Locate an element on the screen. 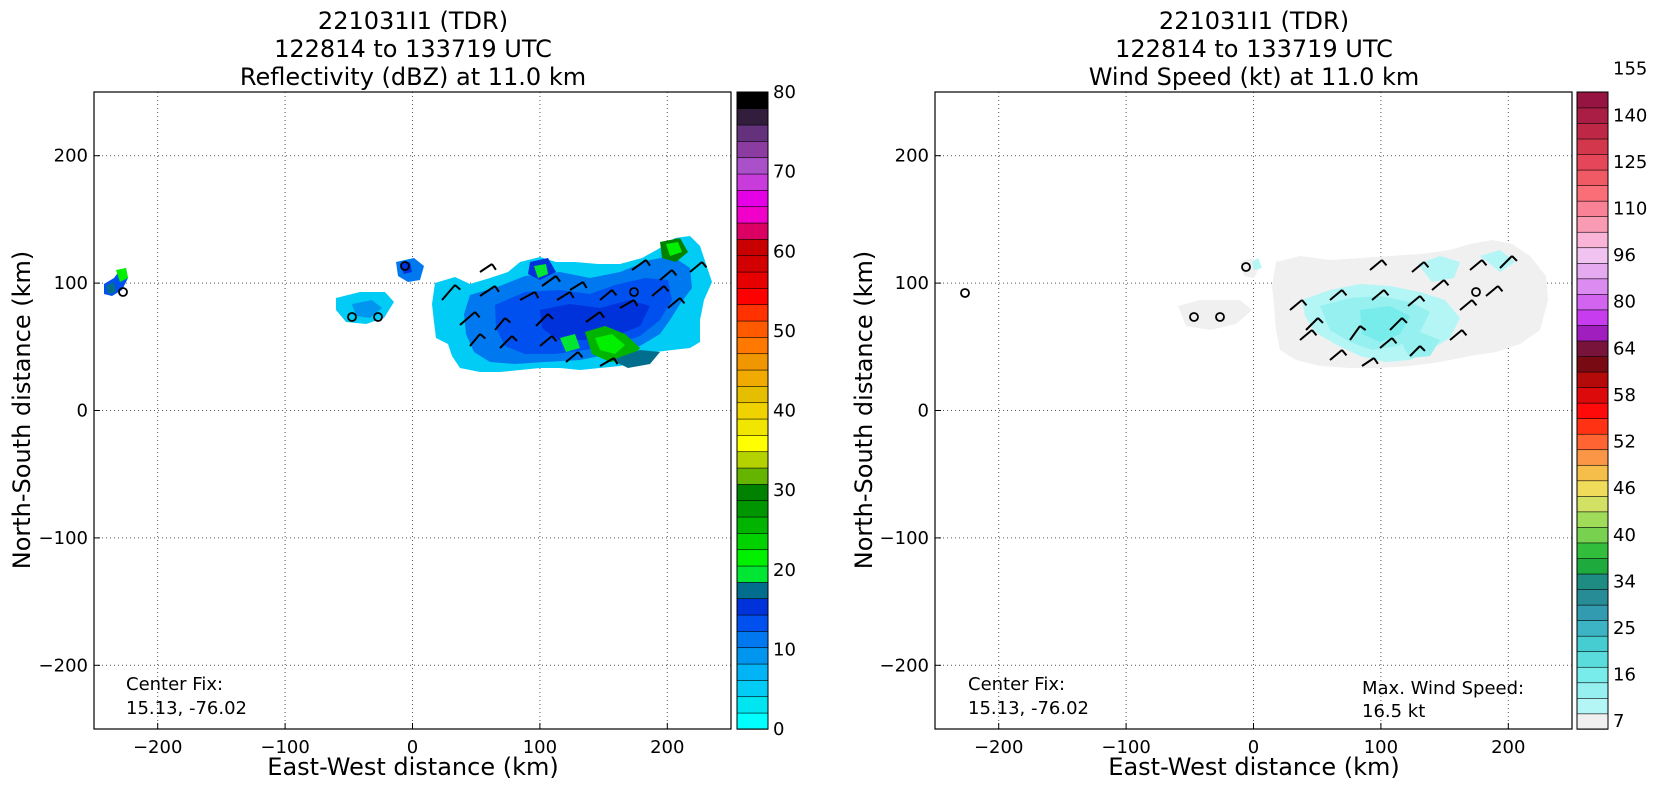  colorbar-tick-label: 34 is located at coordinates (1624, 581).